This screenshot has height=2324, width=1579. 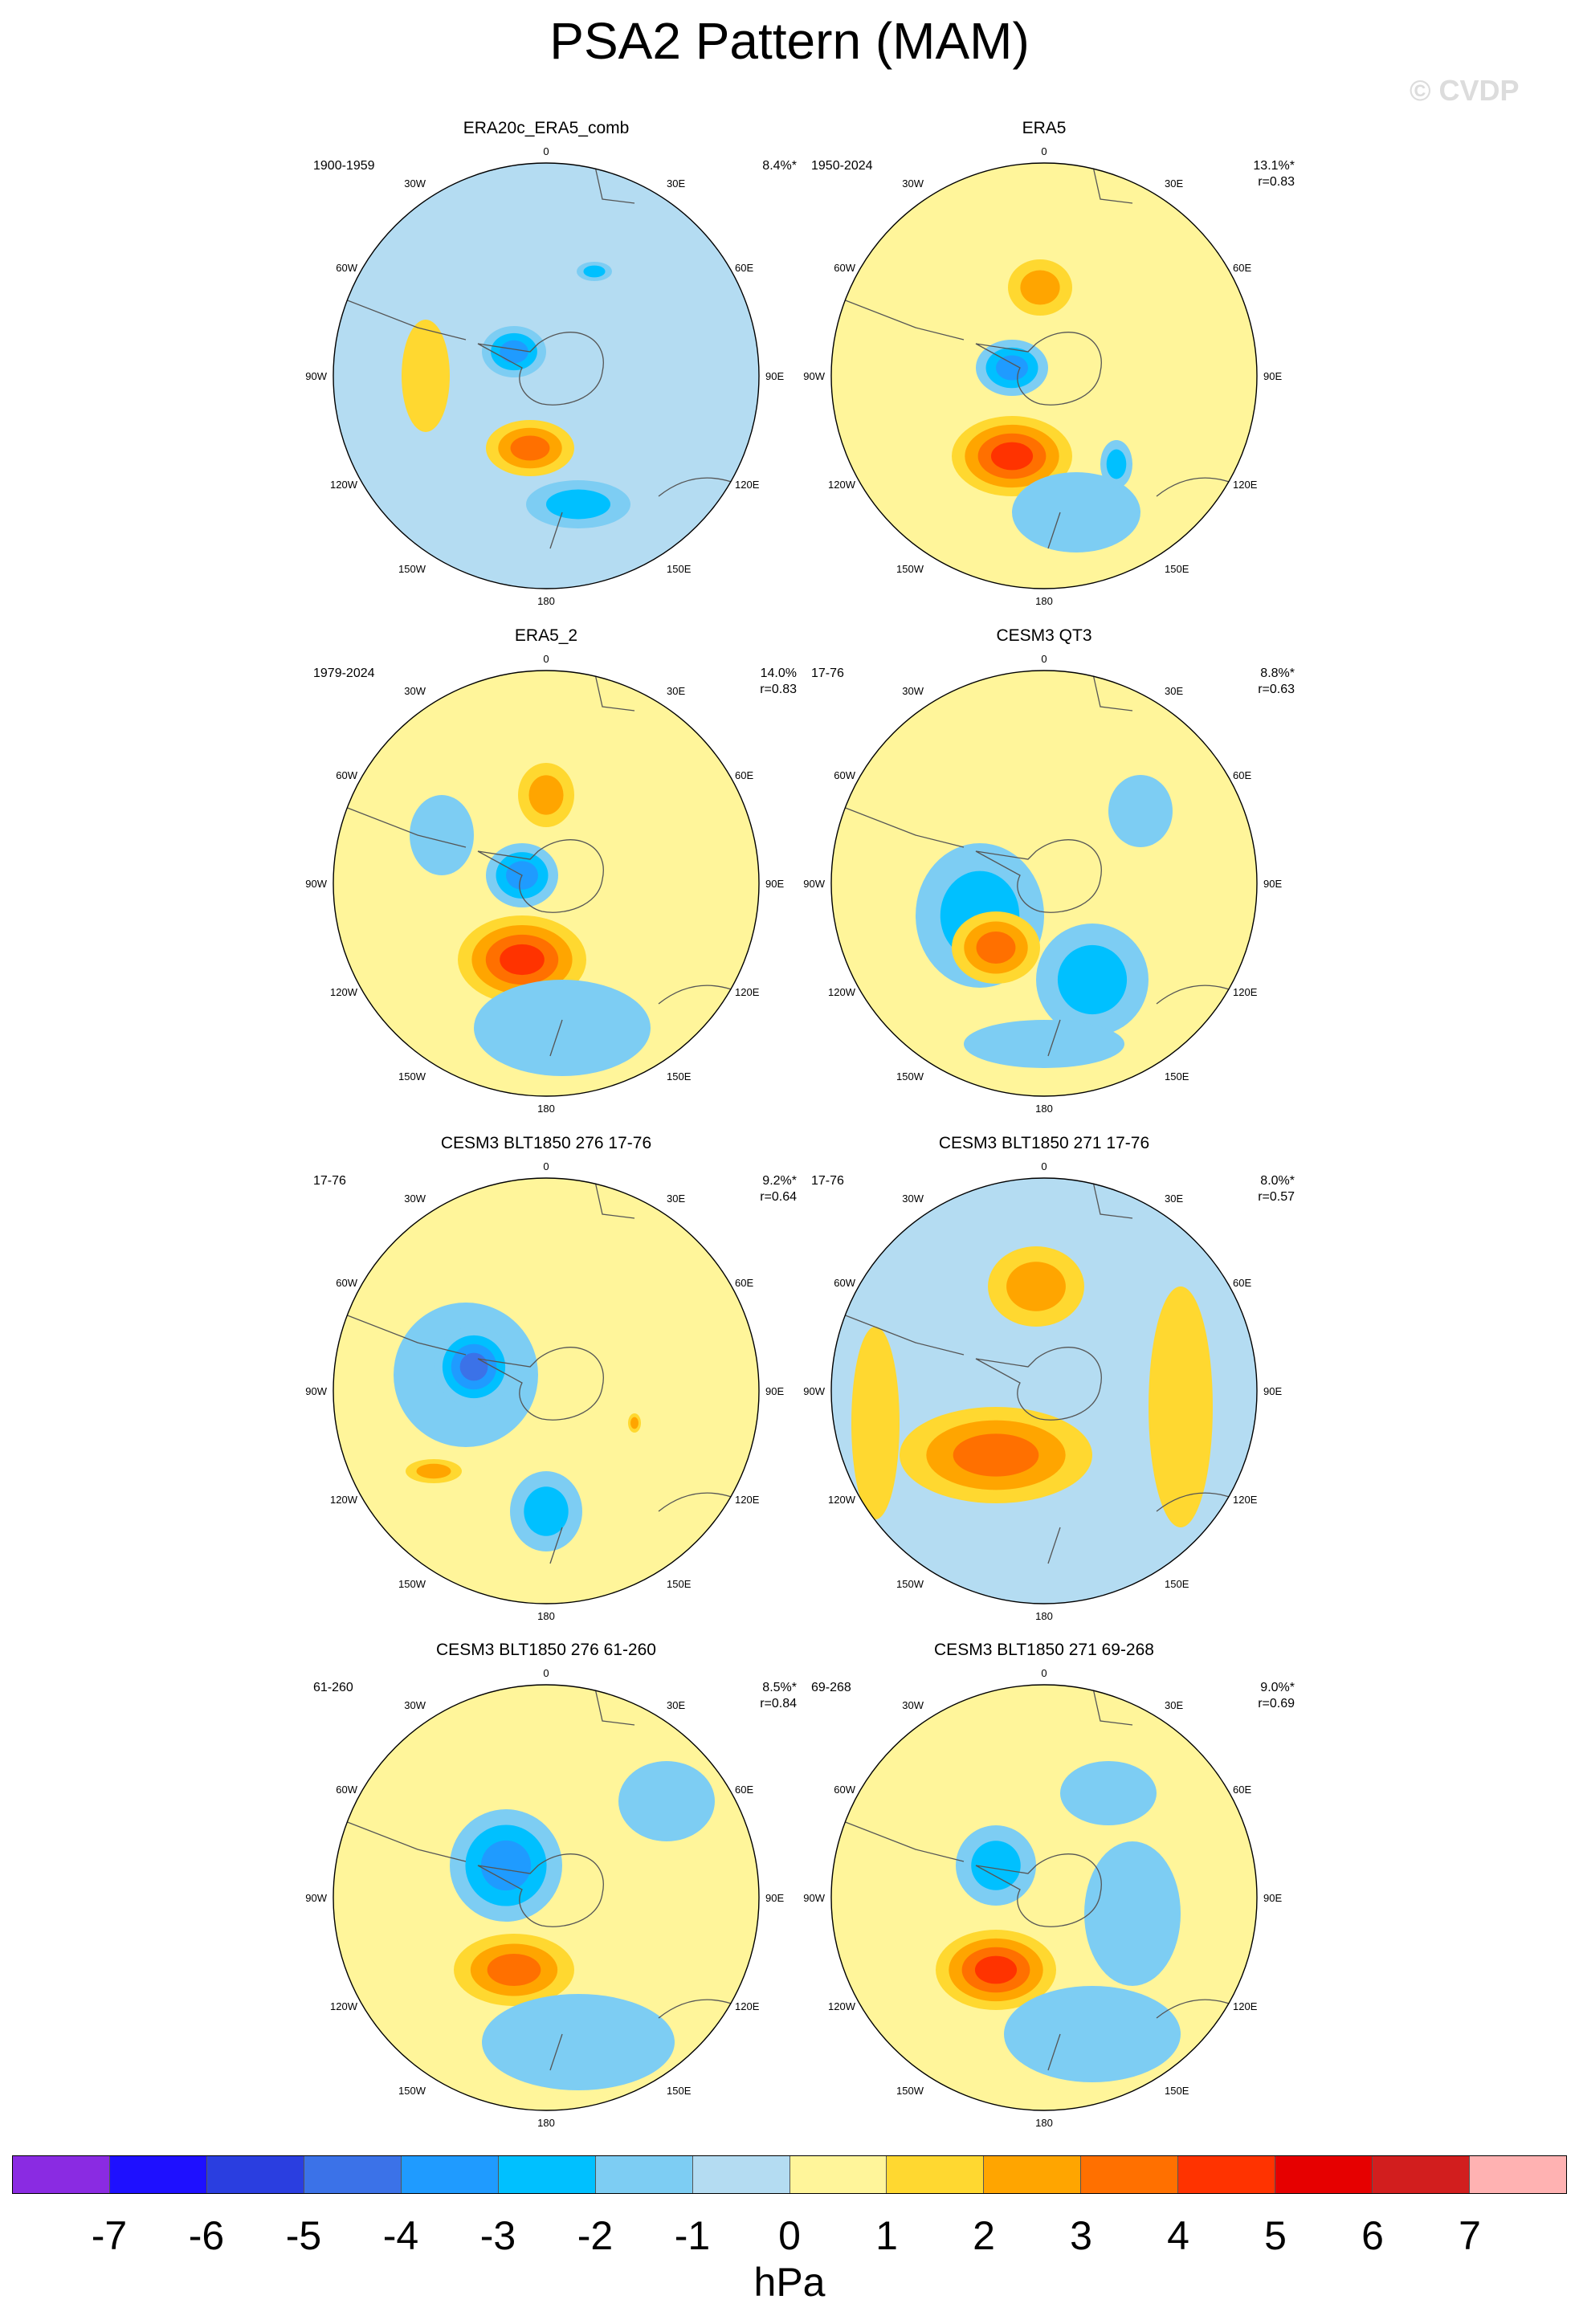 I want to click on colorbar-tick-label: 7, so click(x=1470, y=2235).